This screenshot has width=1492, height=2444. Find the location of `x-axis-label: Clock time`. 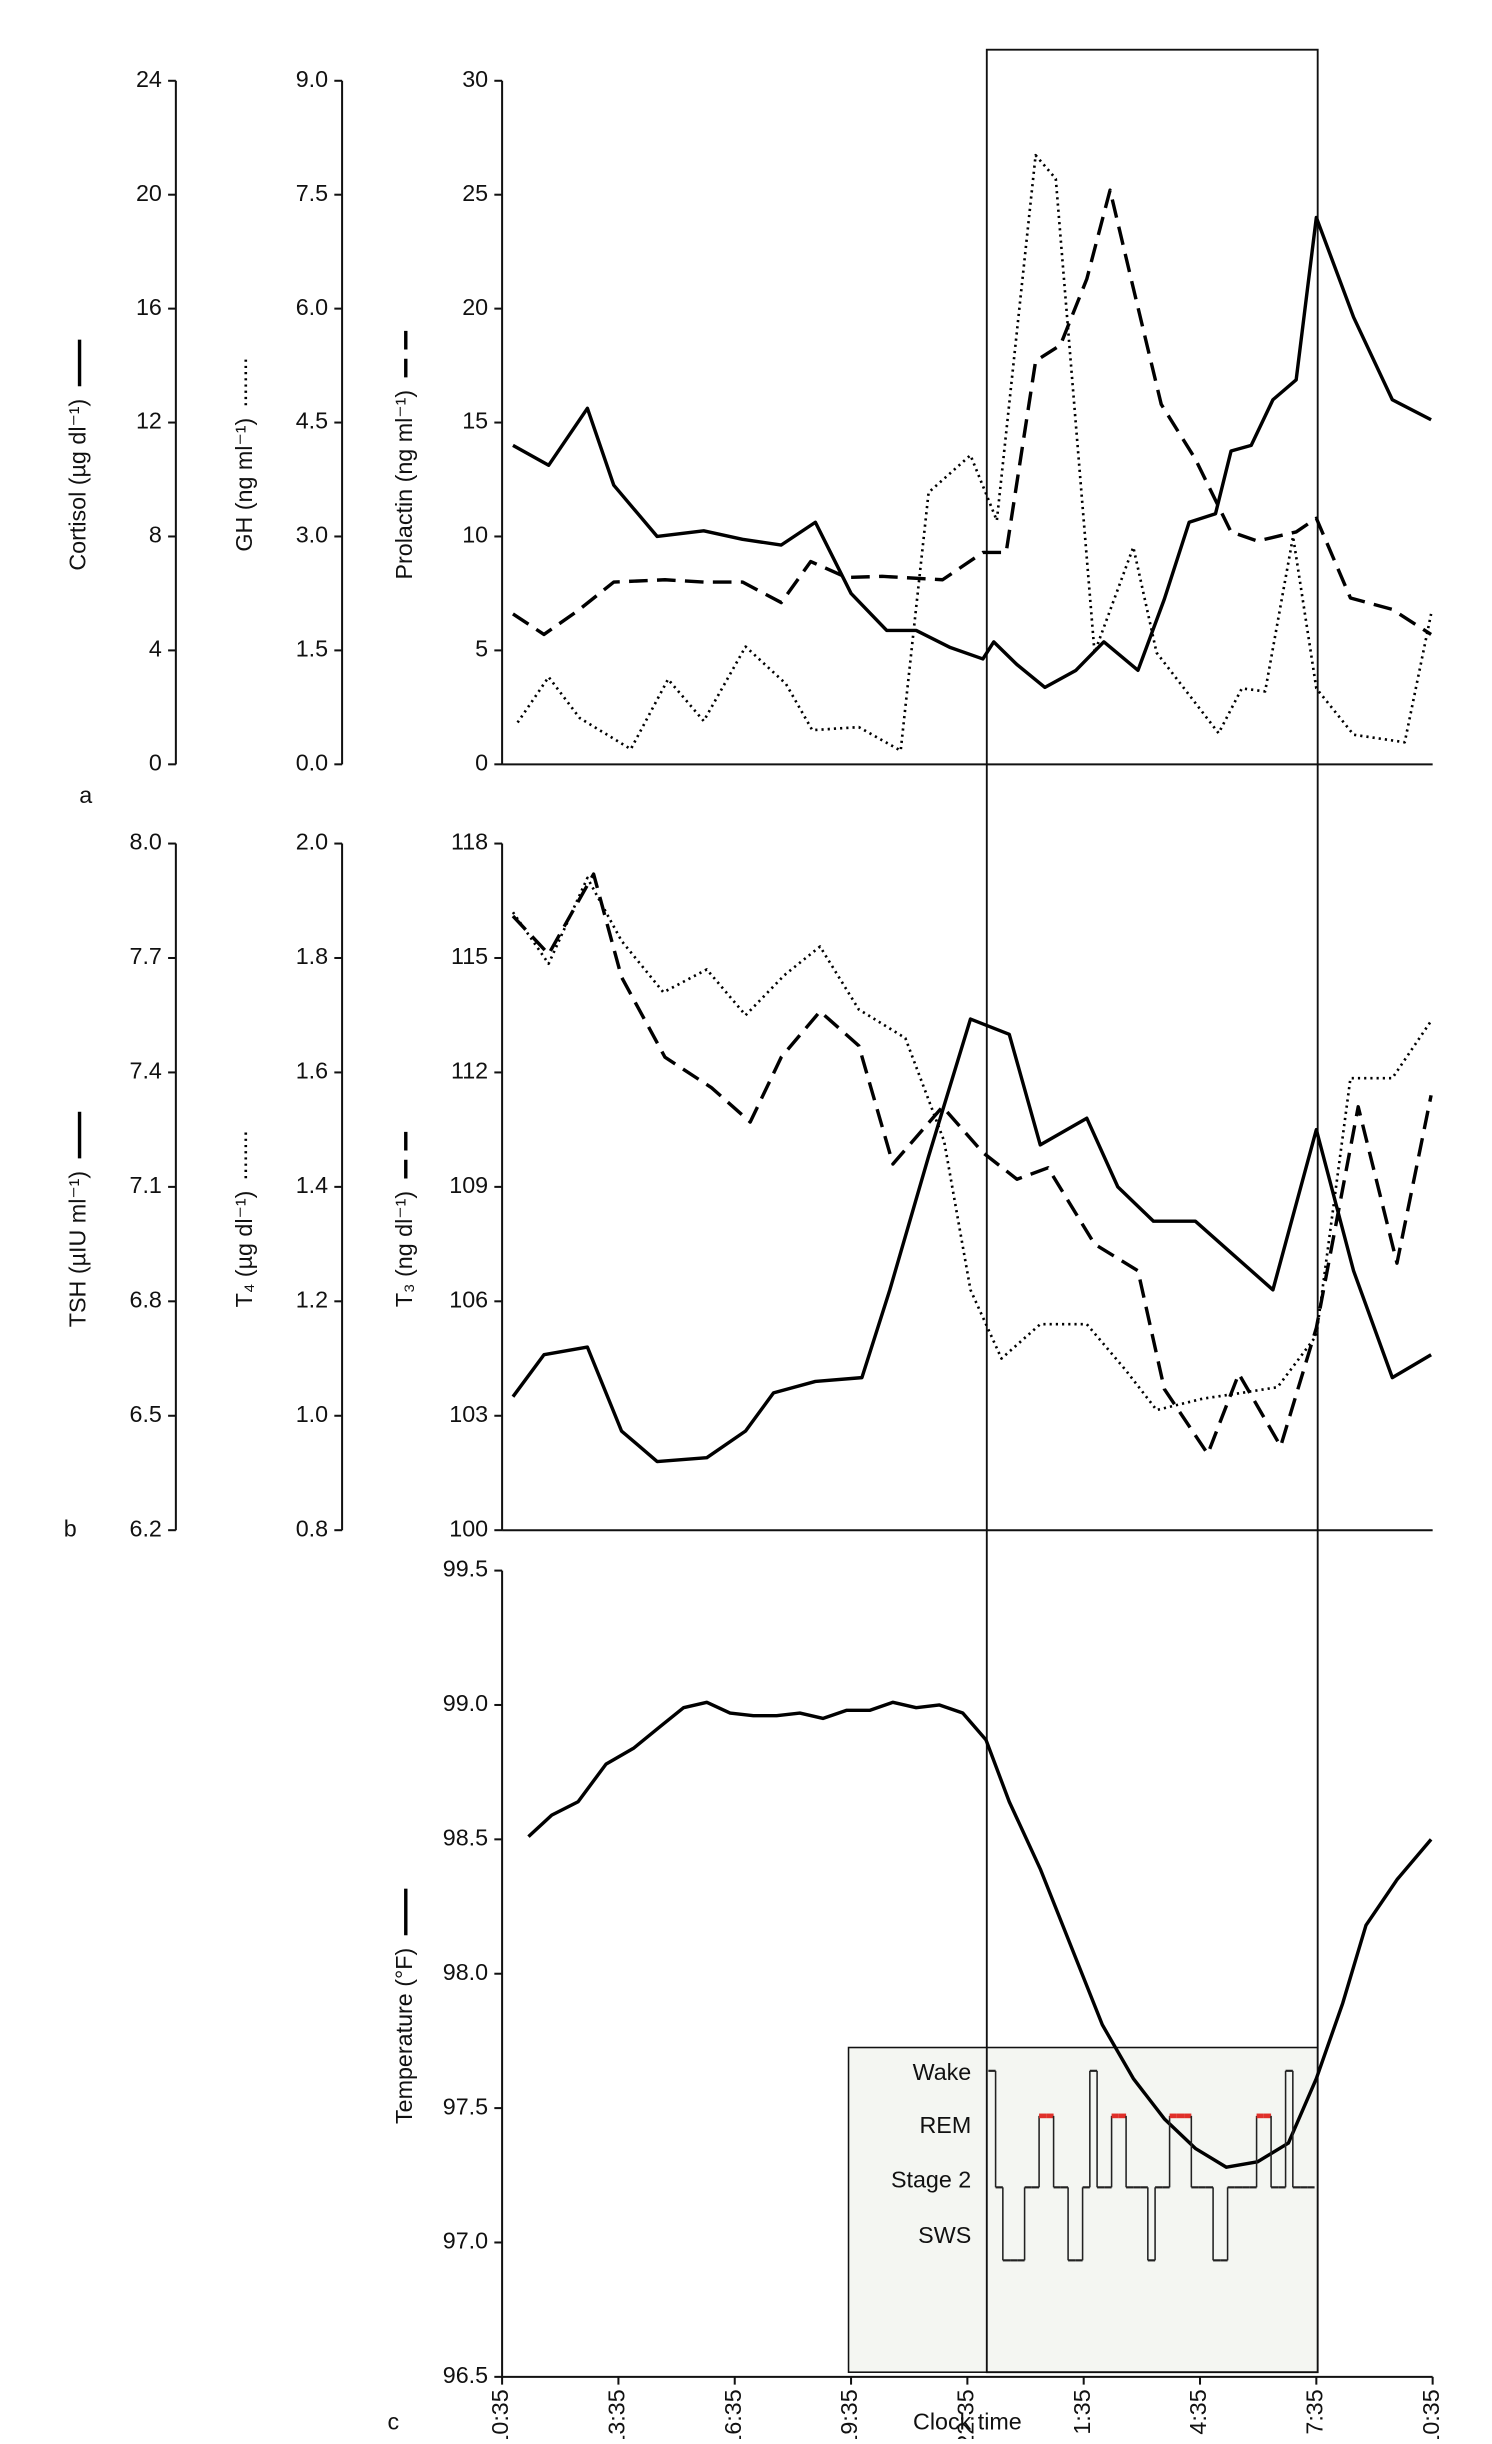

x-axis-label: Clock time is located at coordinates (967, 2422).